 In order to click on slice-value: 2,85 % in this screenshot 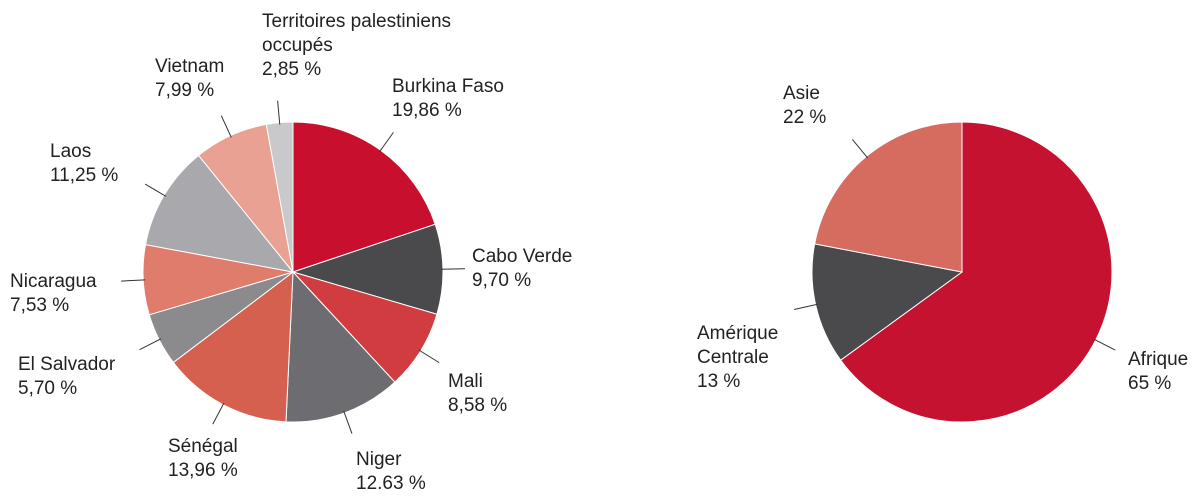, I will do `click(382, 70)`.